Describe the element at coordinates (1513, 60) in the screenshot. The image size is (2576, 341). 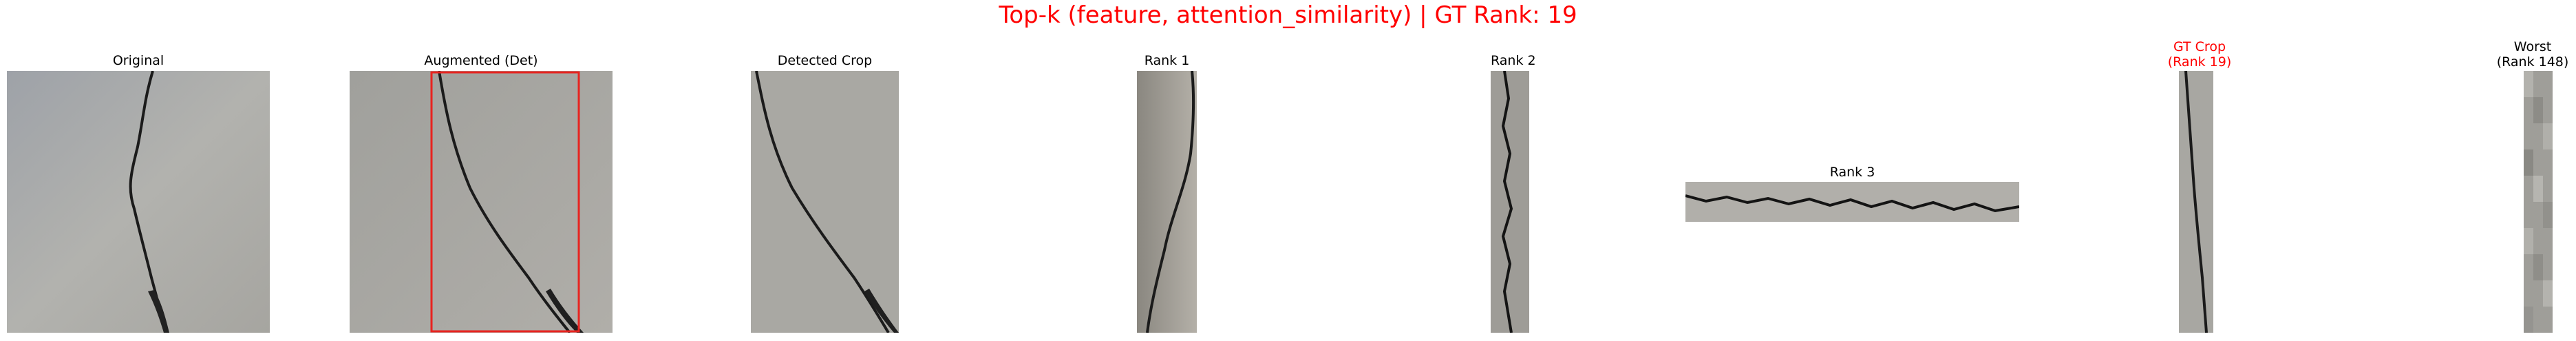
I see `panel-caption-rank-2: Rank 2` at that location.